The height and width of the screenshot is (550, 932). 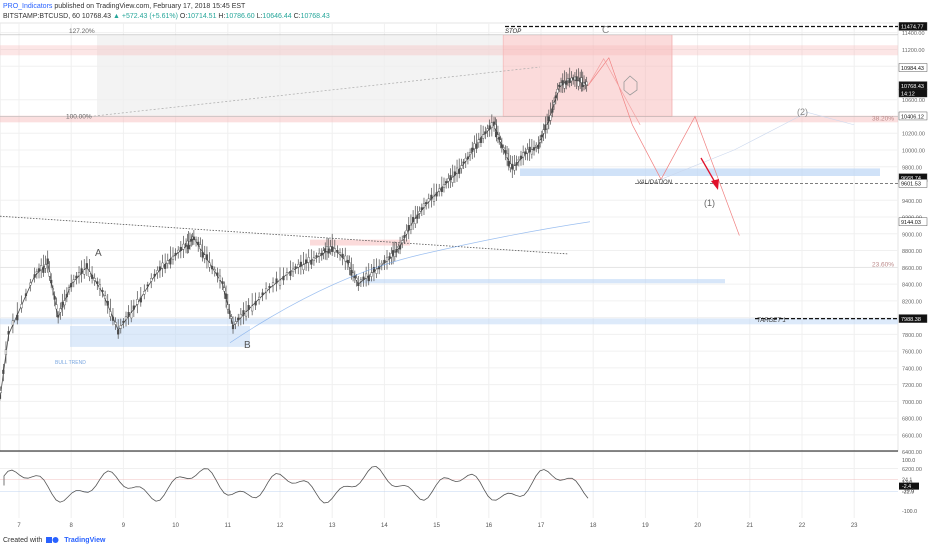 I want to click on time-tick-label: 20, so click(x=697, y=526).